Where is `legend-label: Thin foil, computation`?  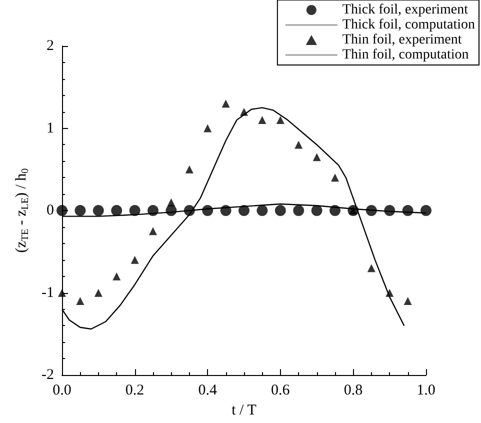 legend-label: Thin foil, computation is located at coordinates (405, 55).